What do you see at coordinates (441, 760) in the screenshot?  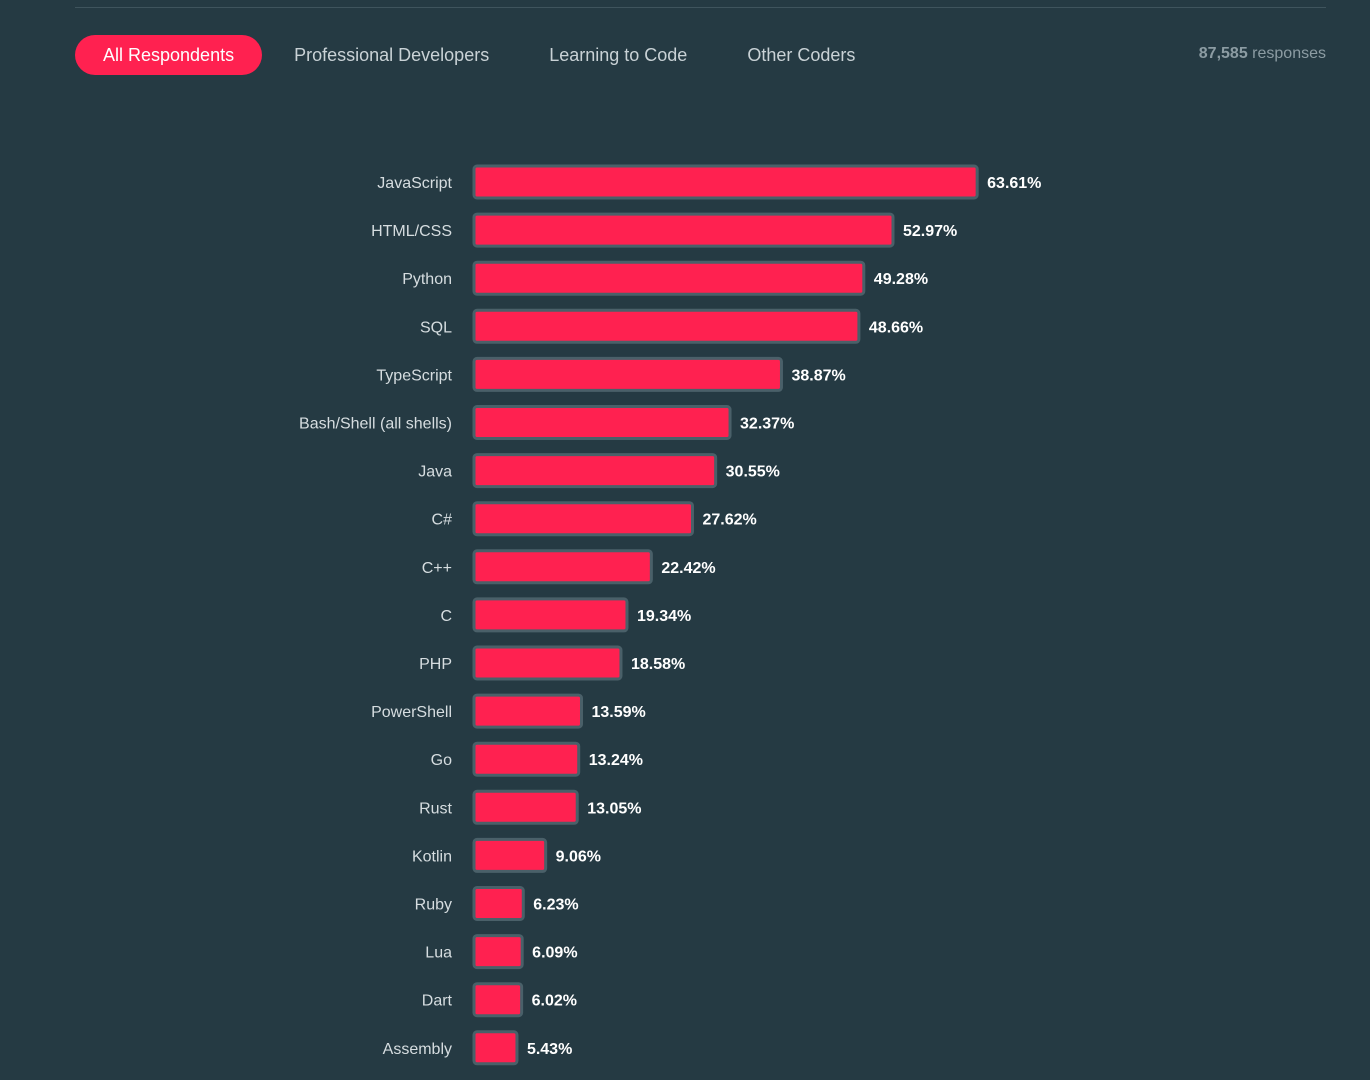 I see `category-label-go: Go` at bounding box center [441, 760].